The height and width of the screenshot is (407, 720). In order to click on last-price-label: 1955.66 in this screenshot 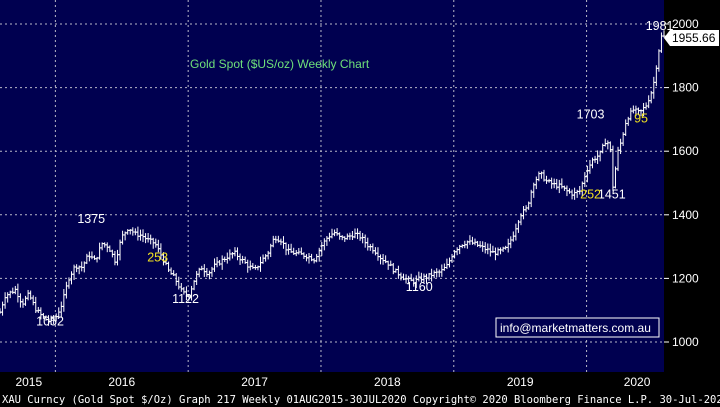, I will do `click(694, 38)`.